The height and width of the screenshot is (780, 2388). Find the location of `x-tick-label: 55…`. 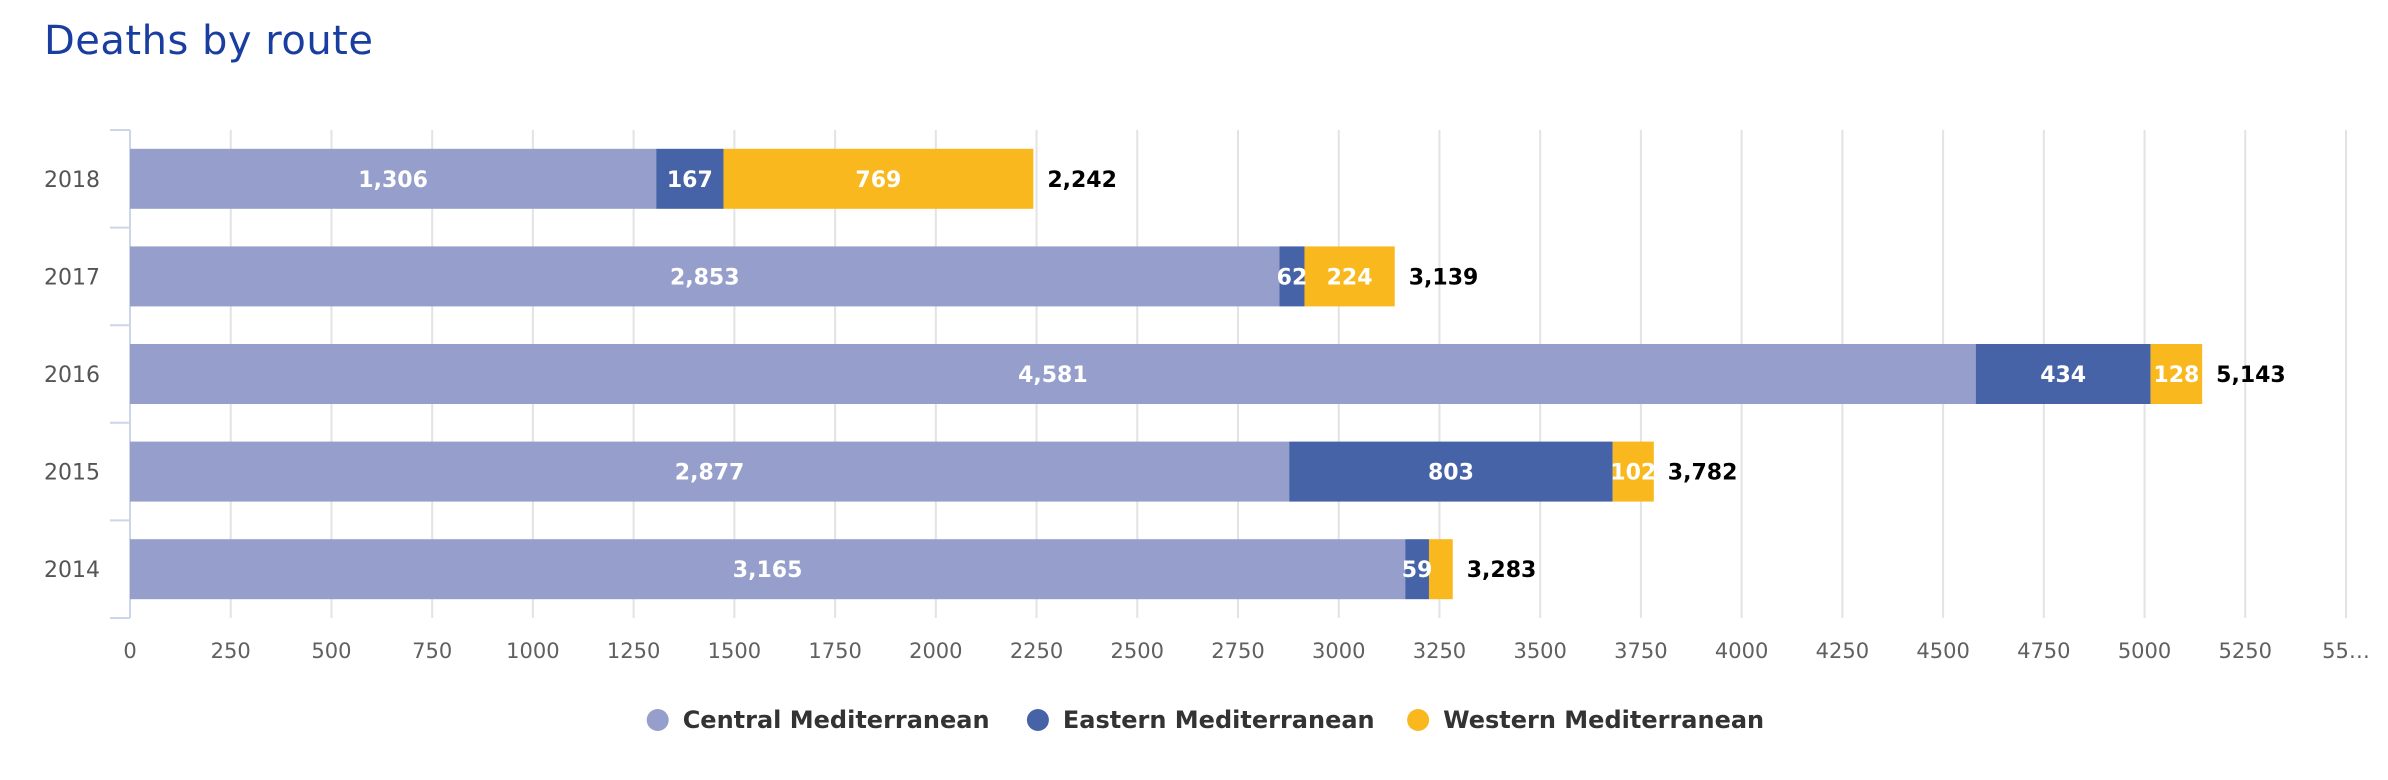

x-tick-label: 55… is located at coordinates (2346, 651).